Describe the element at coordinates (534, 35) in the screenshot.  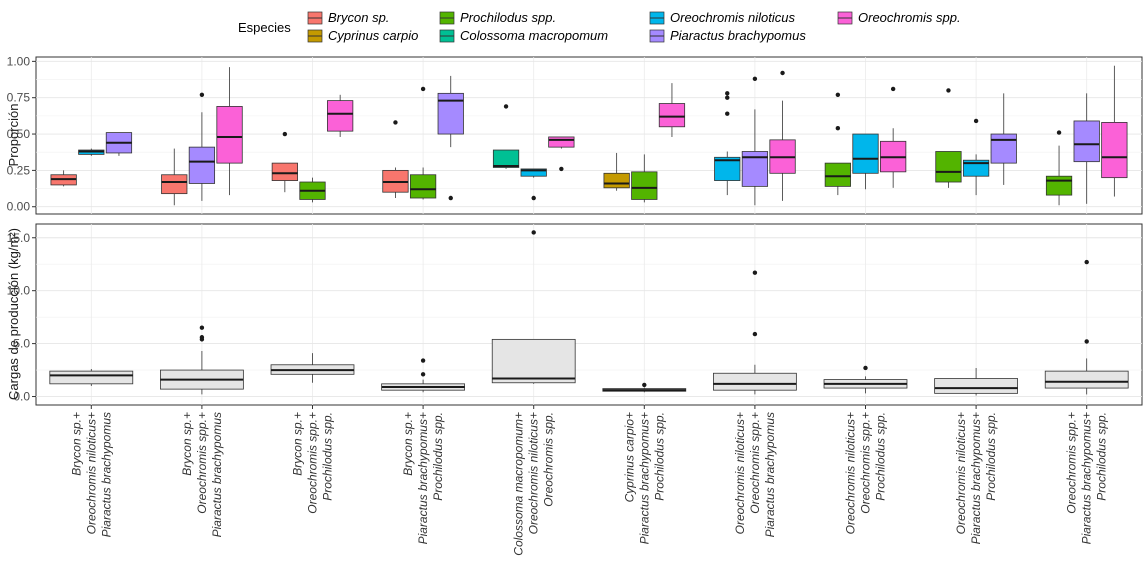
I see `legend-label: Colossoma macropomum` at that location.